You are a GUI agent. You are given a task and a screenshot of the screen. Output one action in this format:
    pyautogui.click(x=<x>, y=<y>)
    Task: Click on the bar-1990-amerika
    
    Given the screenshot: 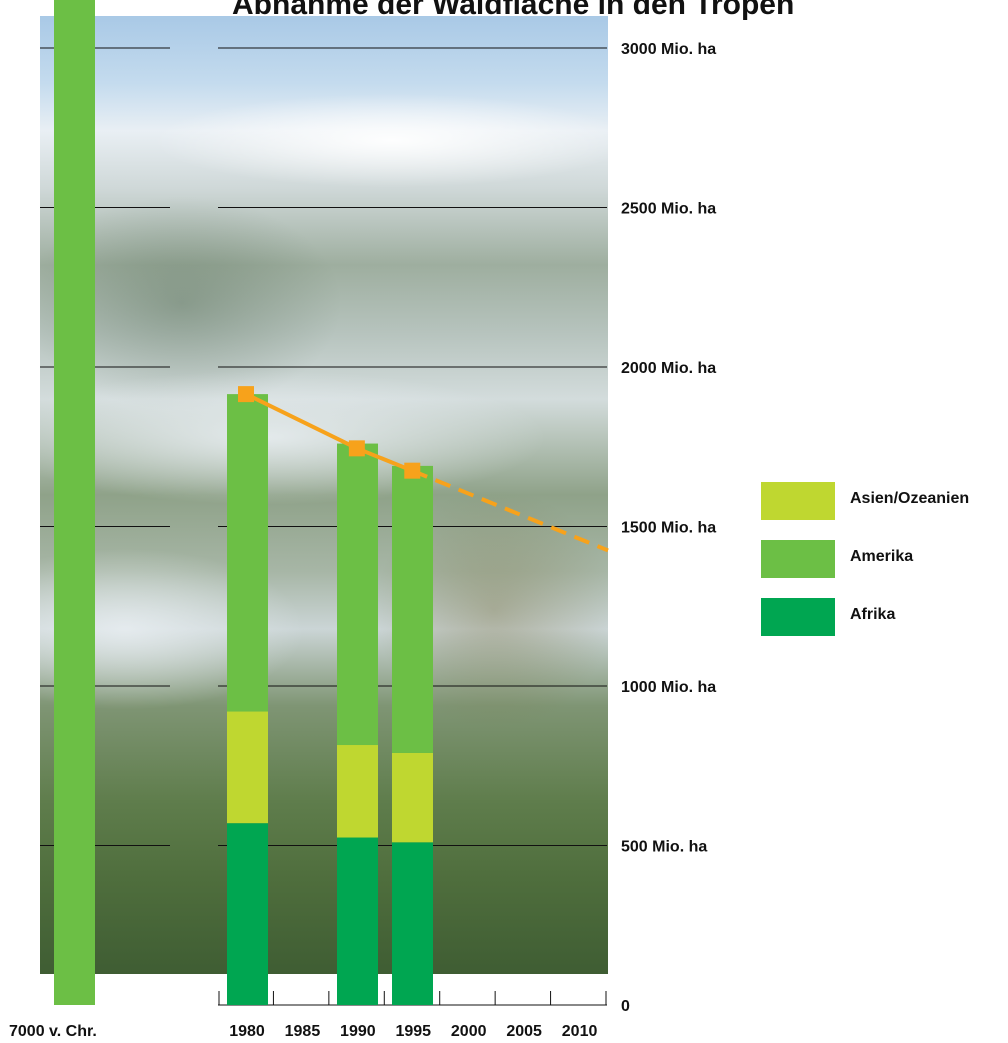 What is the action you would take?
    pyautogui.click(x=357, y=594)
    